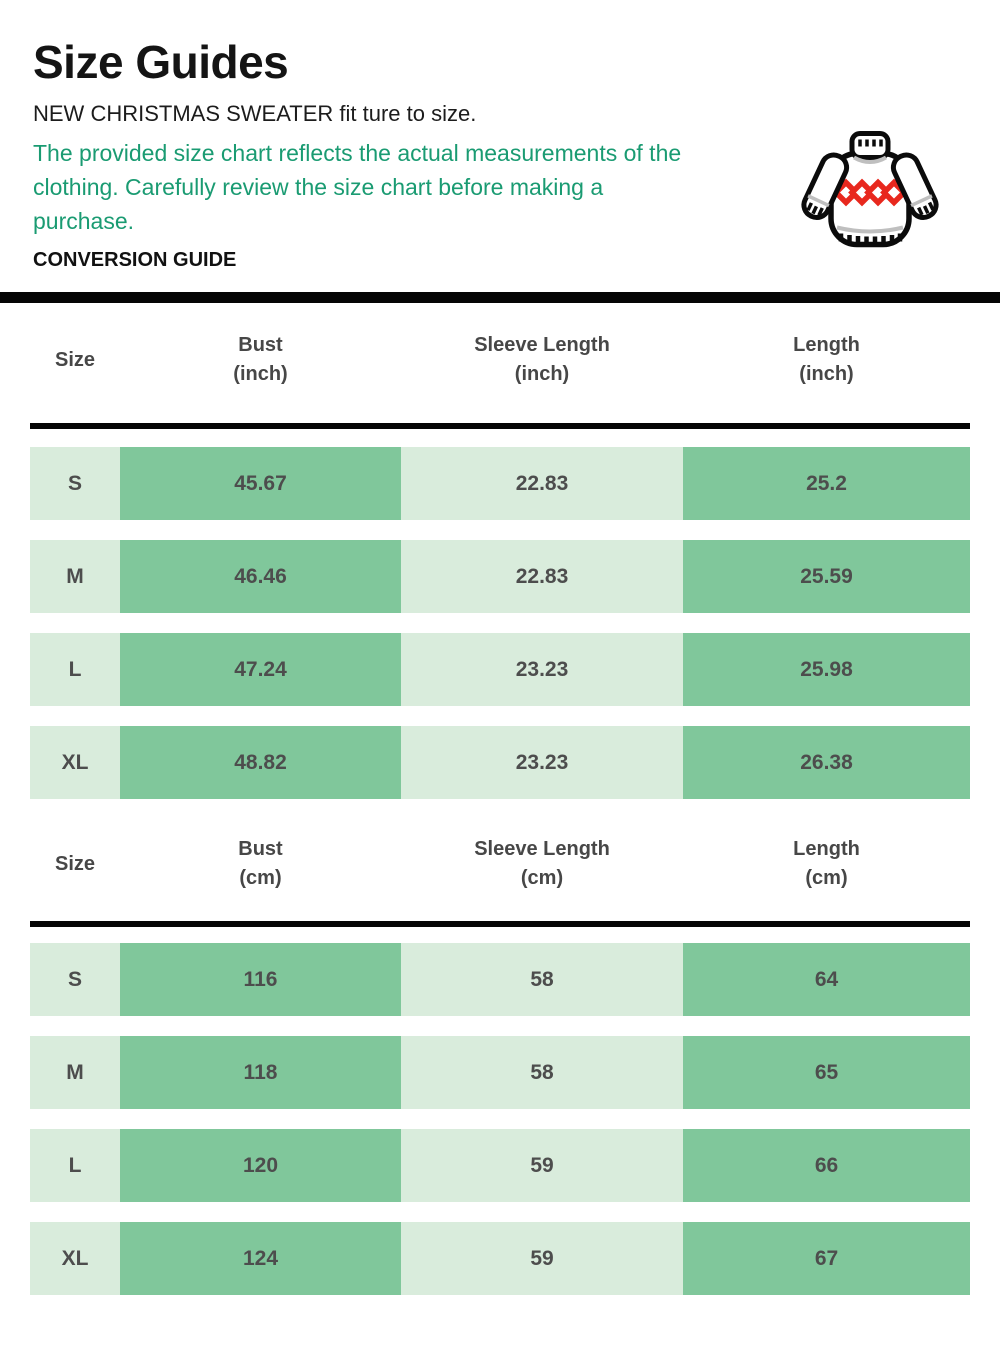 The height and width of the screenshot is (1367, 1000). Describe the element at coordinates (826, 979) in the screenshot. I see `length-value-cell: 64` at that location.